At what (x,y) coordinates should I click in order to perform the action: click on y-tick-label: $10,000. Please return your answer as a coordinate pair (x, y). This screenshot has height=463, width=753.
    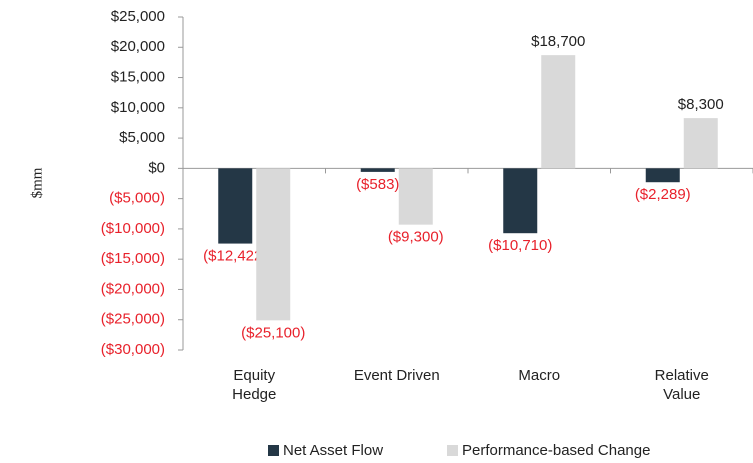
    Looking at the image, I should click on (138, 107).